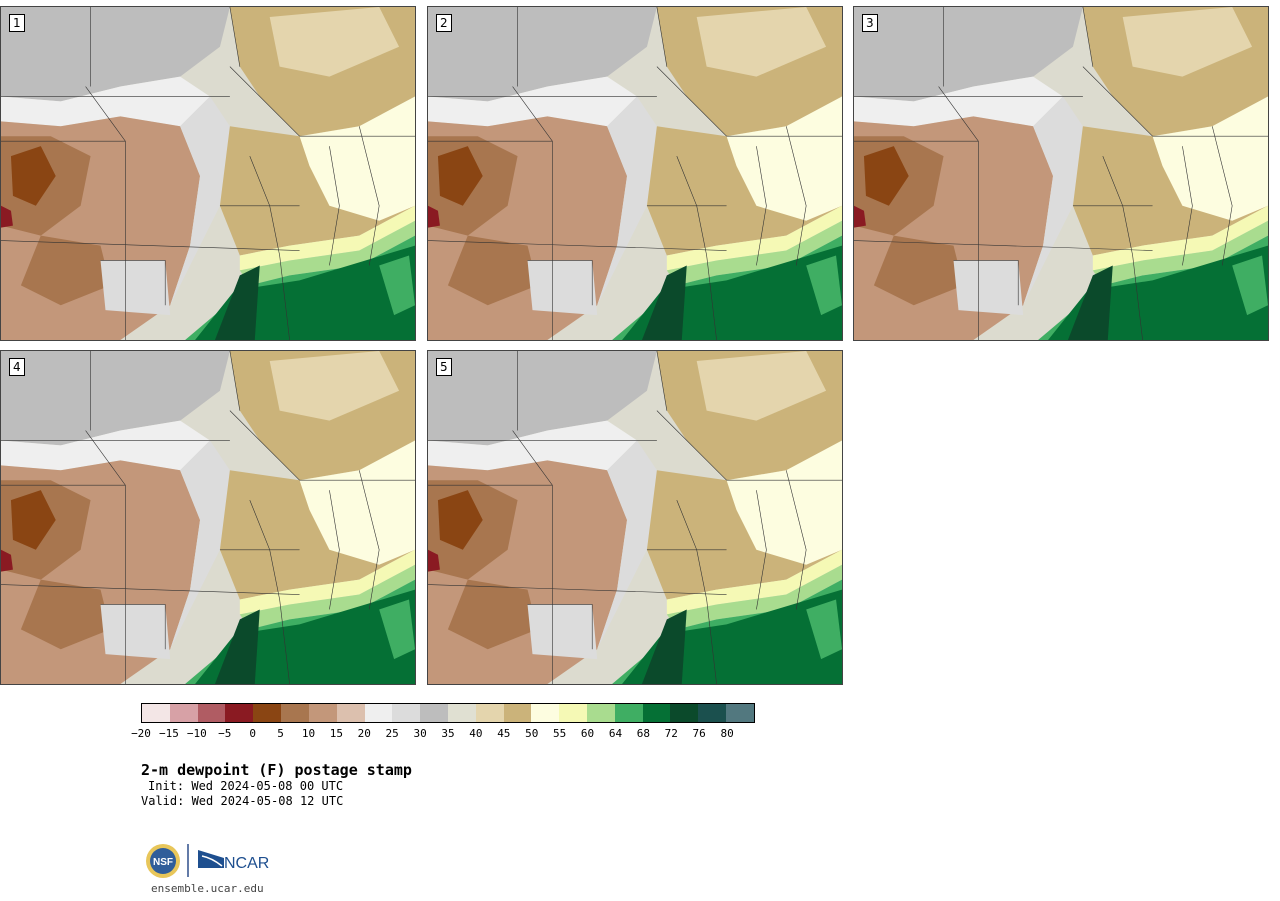 The width and height of the screenshot is (1280, 901). What do you see at coordinates (246, 863) in the screenshot?
I see `ncar-logo-text: NCAR` at bounding box center [246, 863].